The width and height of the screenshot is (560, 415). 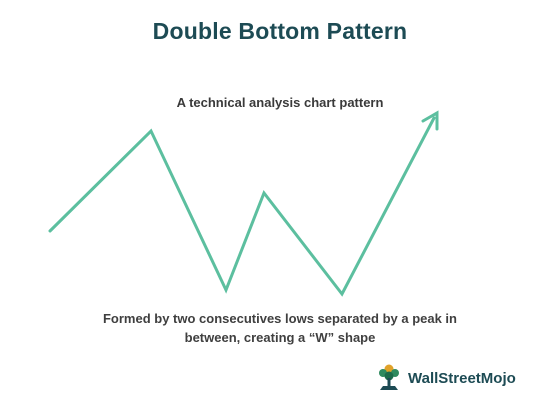 I want to click on brand-logo: WallStreetMojo, so click(x=446, y=378).